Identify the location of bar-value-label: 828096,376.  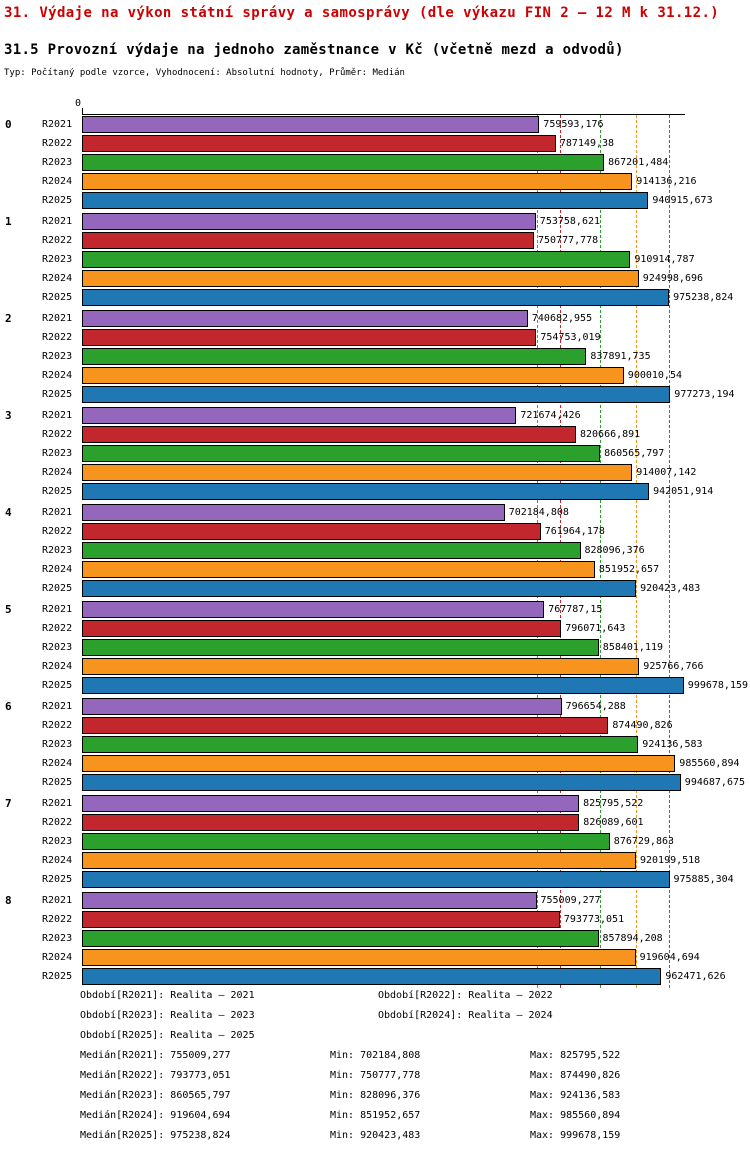
(614, 550).